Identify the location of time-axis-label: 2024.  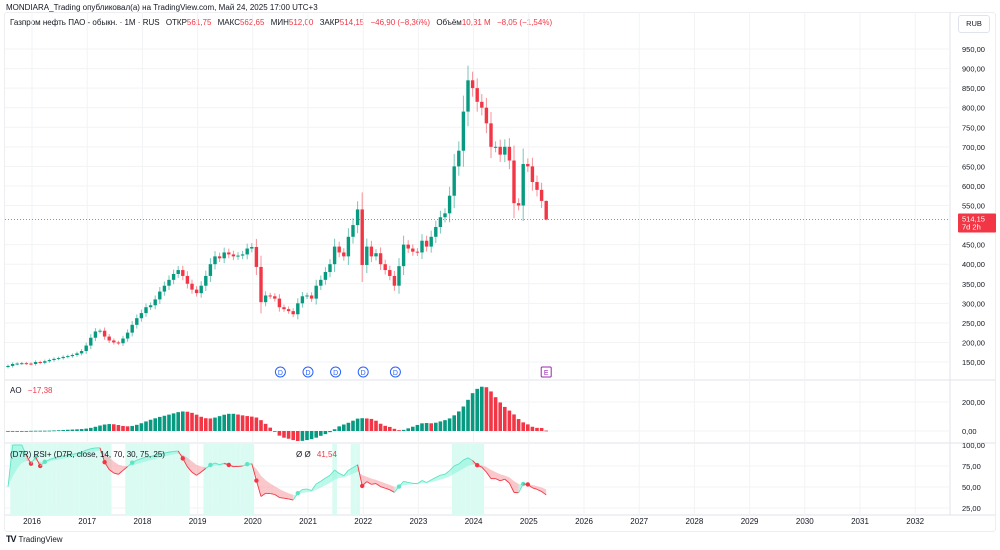
(474, 521).